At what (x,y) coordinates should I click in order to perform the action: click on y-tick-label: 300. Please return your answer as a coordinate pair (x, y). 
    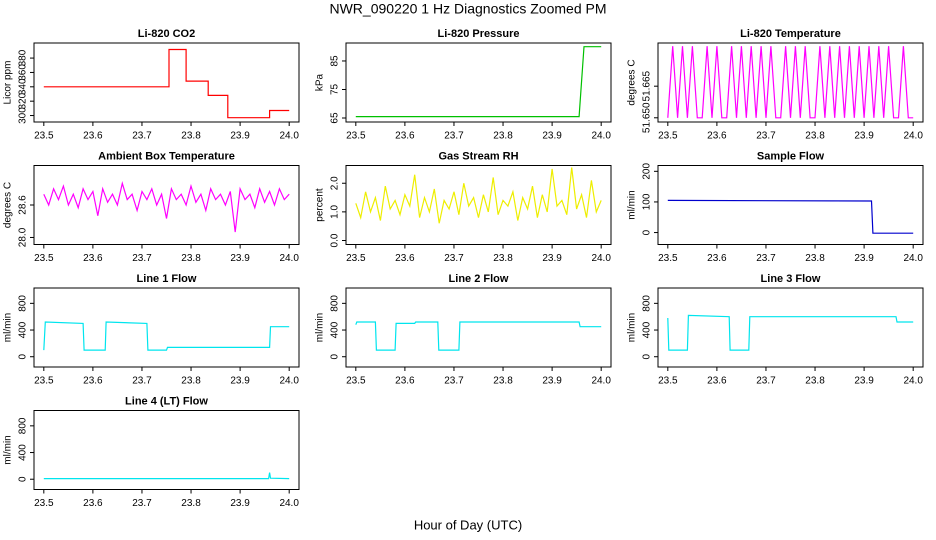
    Looking at the image, I should click on (23, 115).